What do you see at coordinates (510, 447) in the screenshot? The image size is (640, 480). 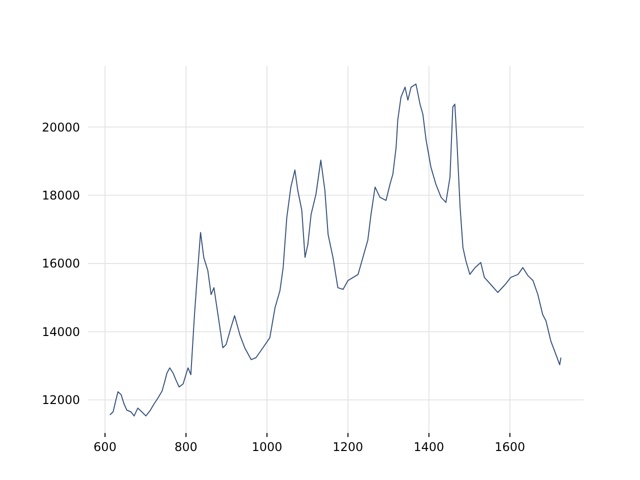 I see `x-tick-label: 1600` at bounding box center [510, 447].